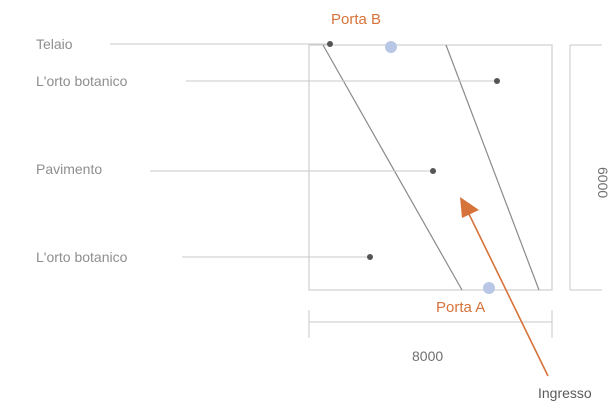 The image size is (610, 412). I want to click on callout-label-pavimento: Pavimento, so click(69, 169).